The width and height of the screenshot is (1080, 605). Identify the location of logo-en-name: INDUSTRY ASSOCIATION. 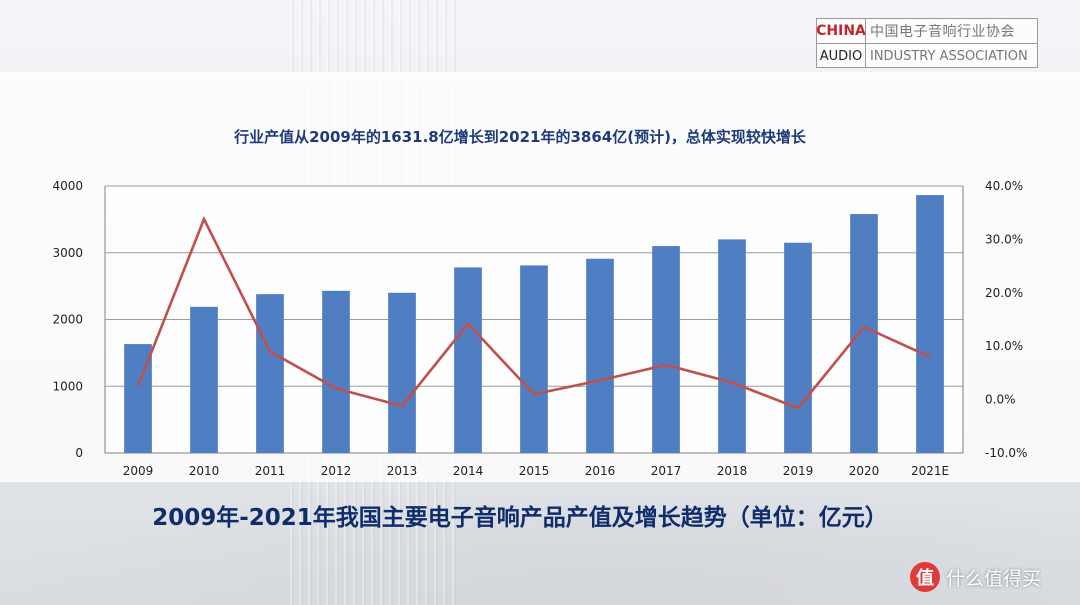
(949, 56).